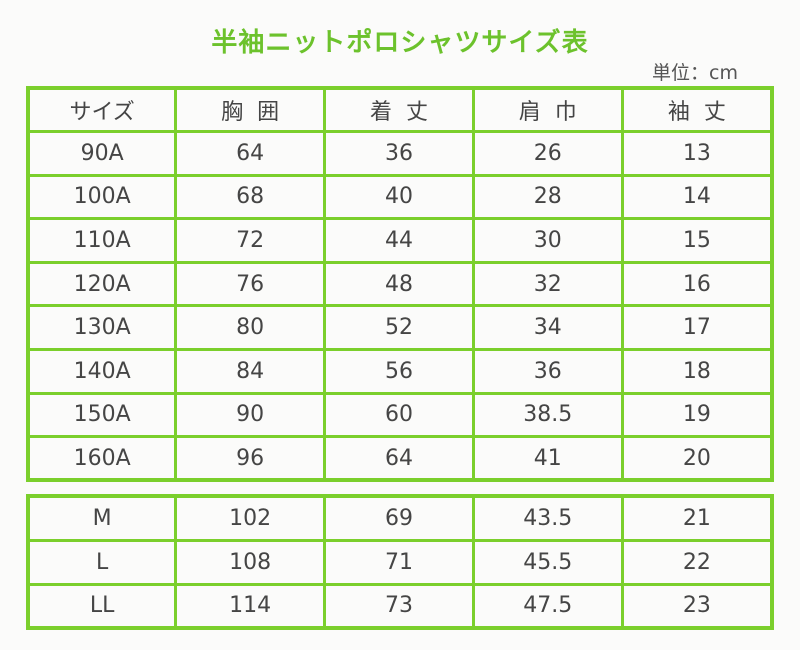  I want to click on table-row: M 102 69 43.5 21, so click(400, 518).